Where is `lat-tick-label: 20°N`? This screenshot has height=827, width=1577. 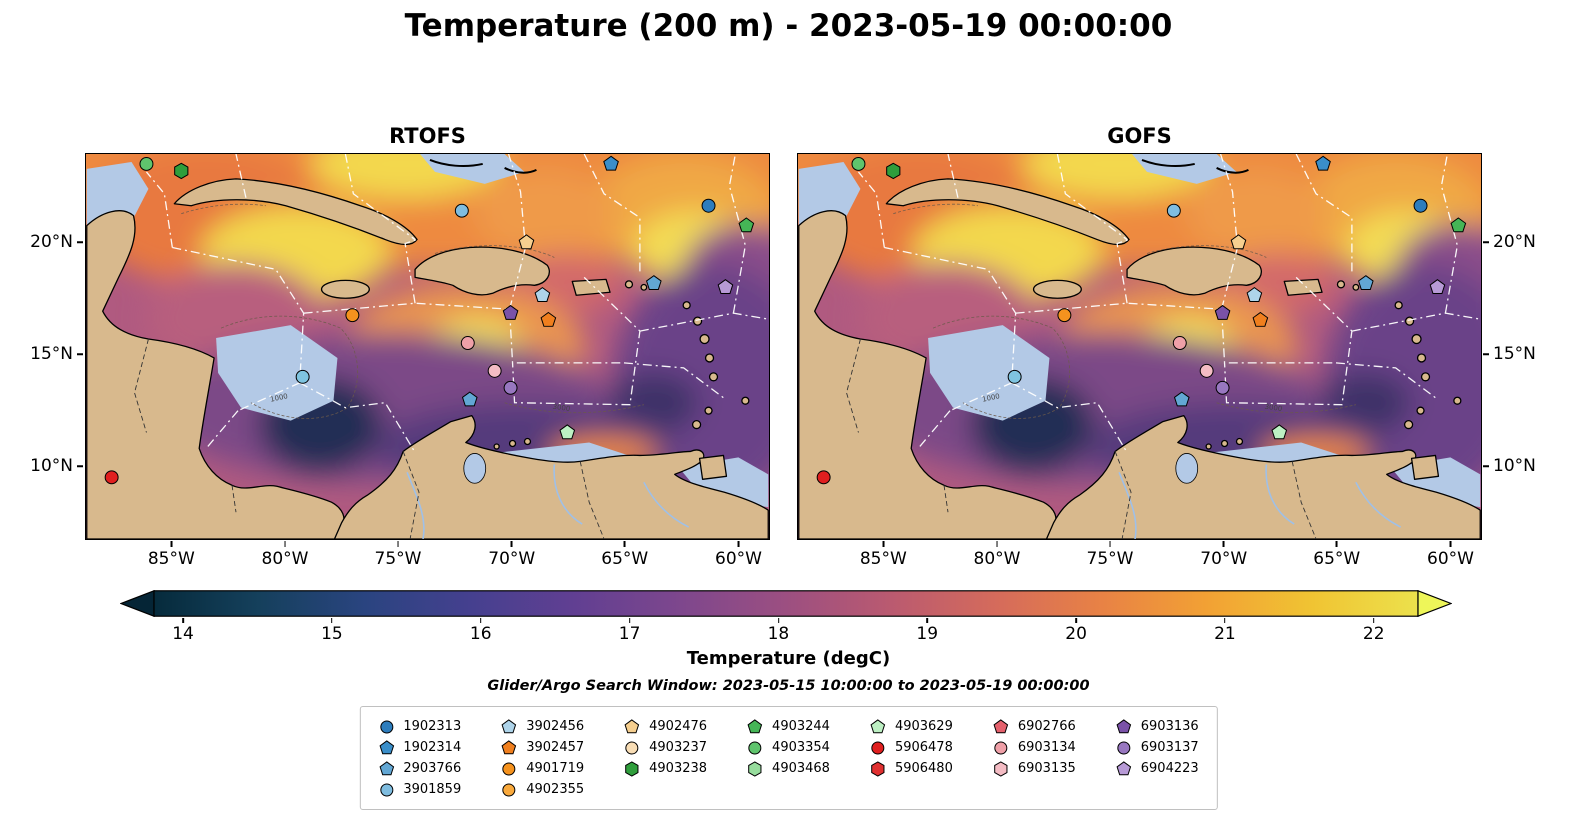
lat-tick-label: 20°N is located at coordinates (51, 242).